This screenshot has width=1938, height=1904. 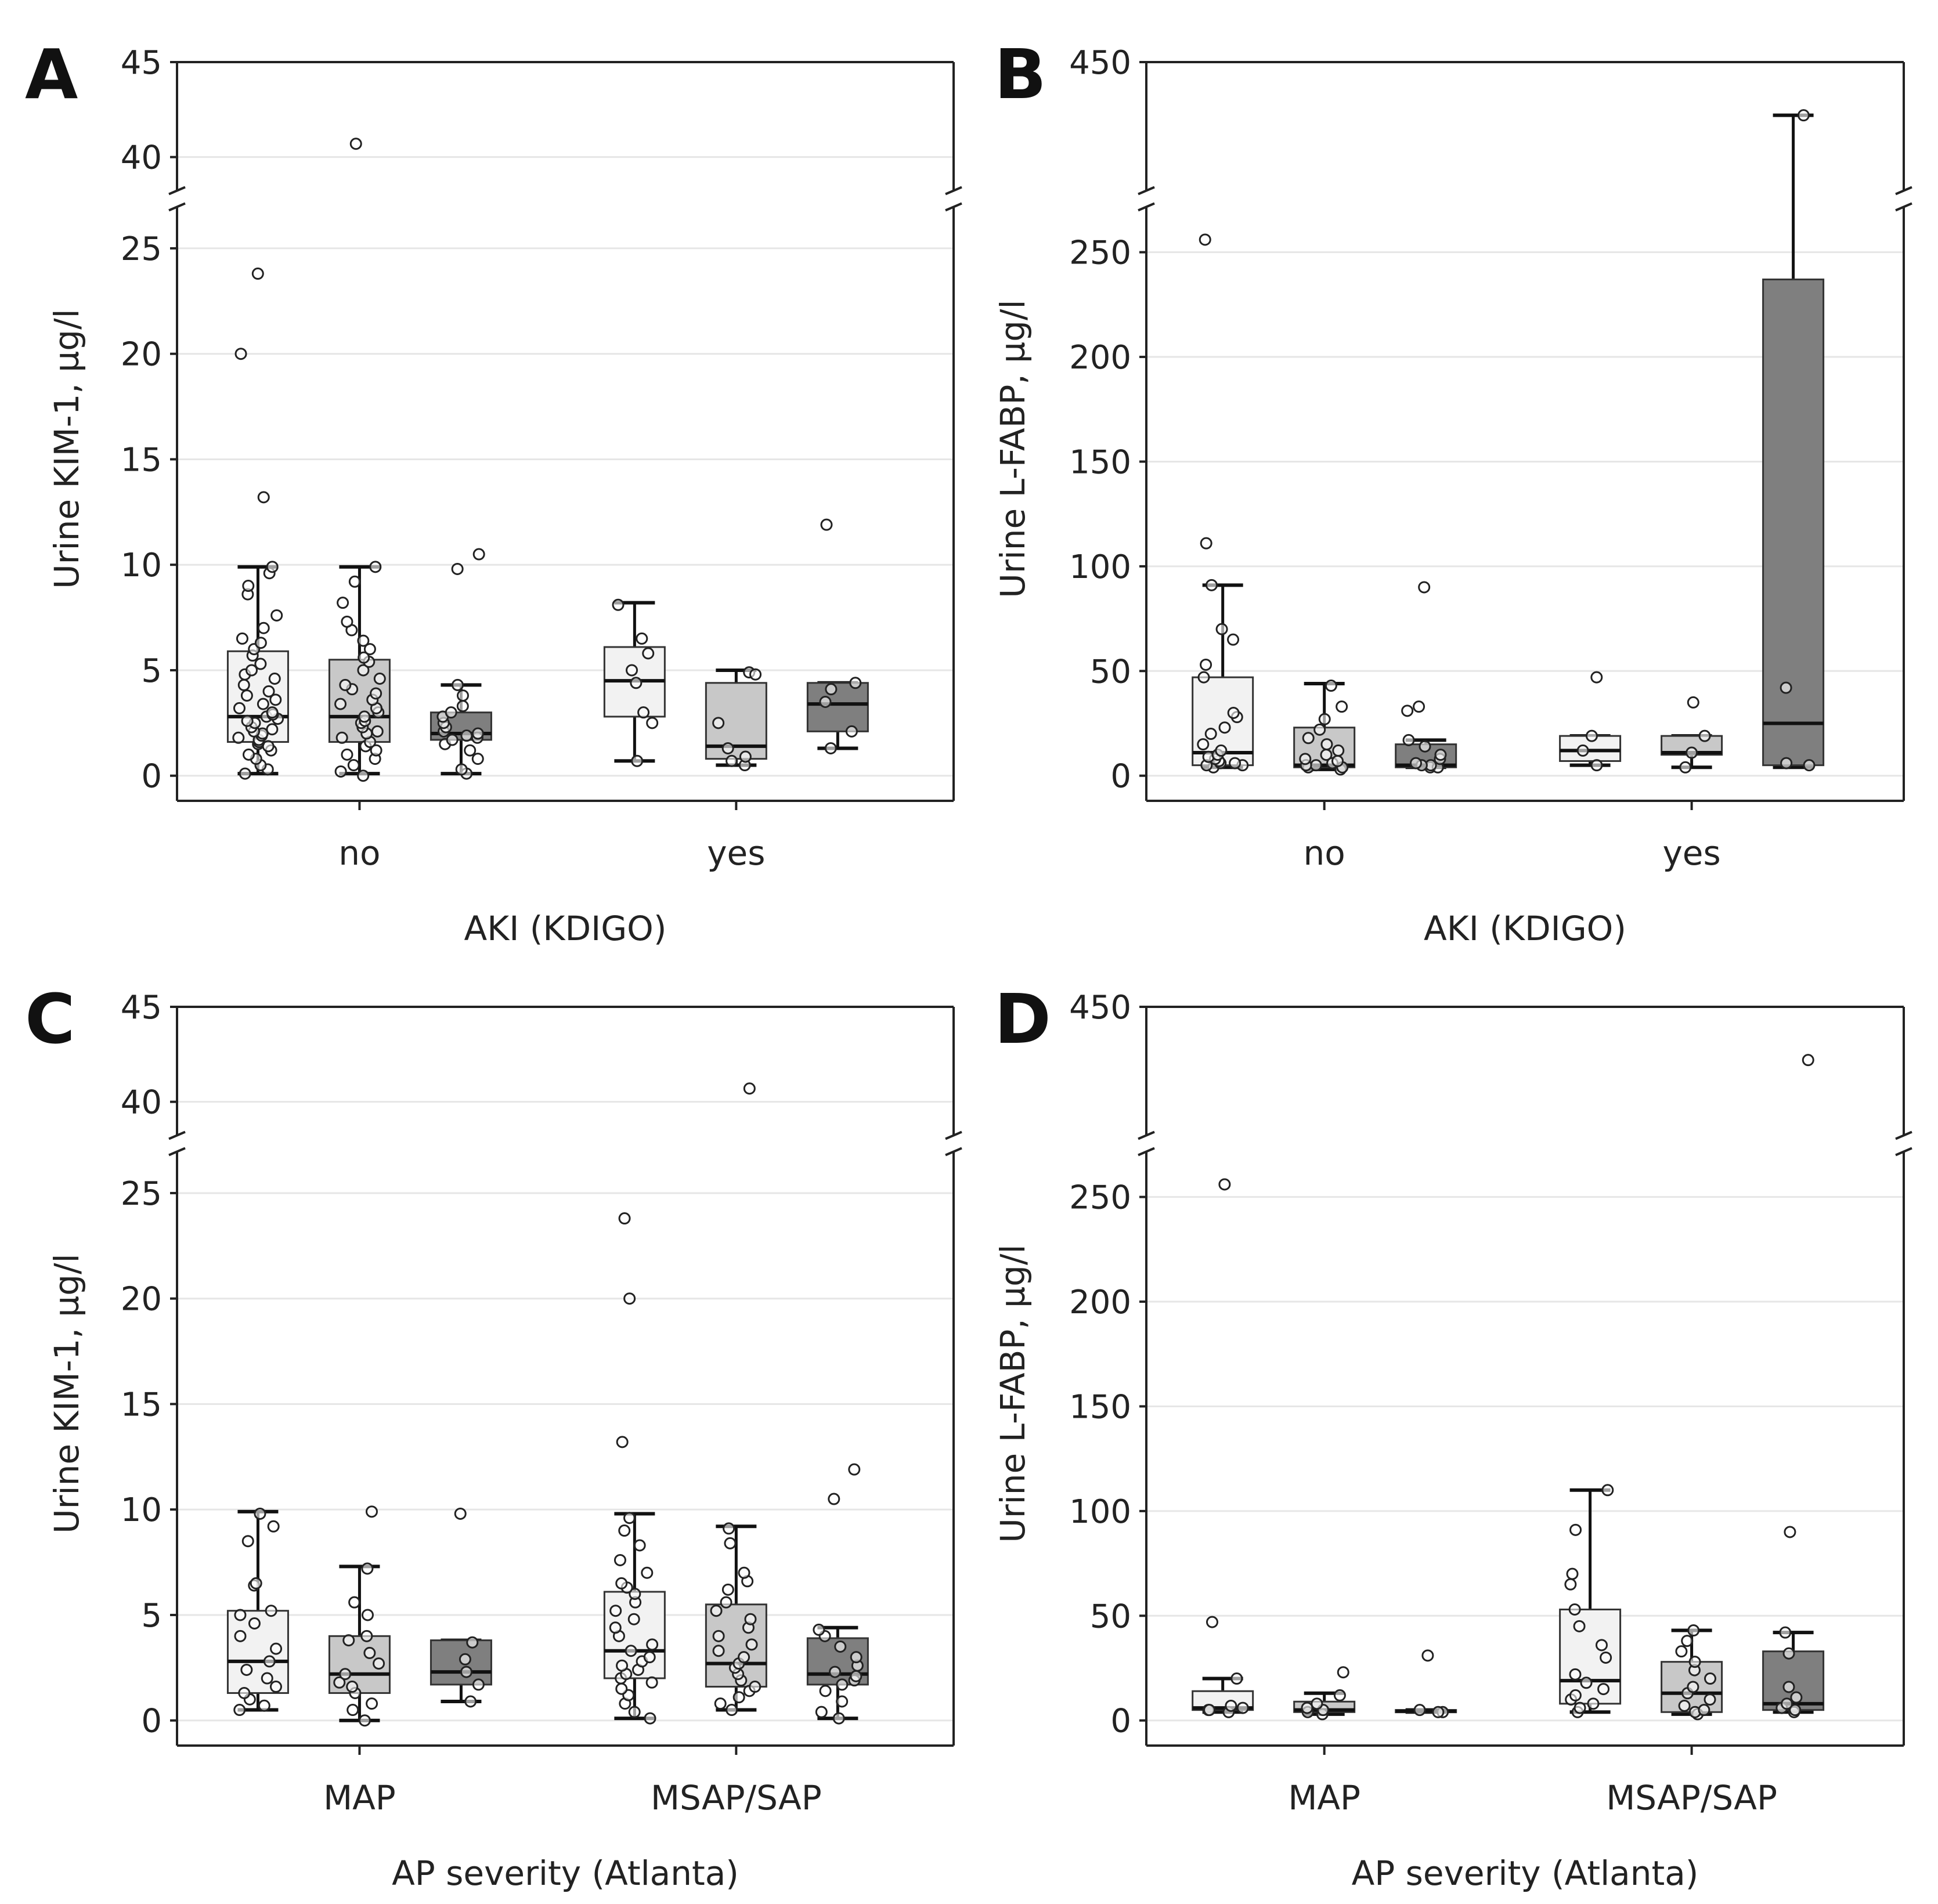 What do you see at coordinates (736, 1798) in the screenshot?
I see `x-tick-label: MSAP/SAP` at bounding box center [736, 1798].